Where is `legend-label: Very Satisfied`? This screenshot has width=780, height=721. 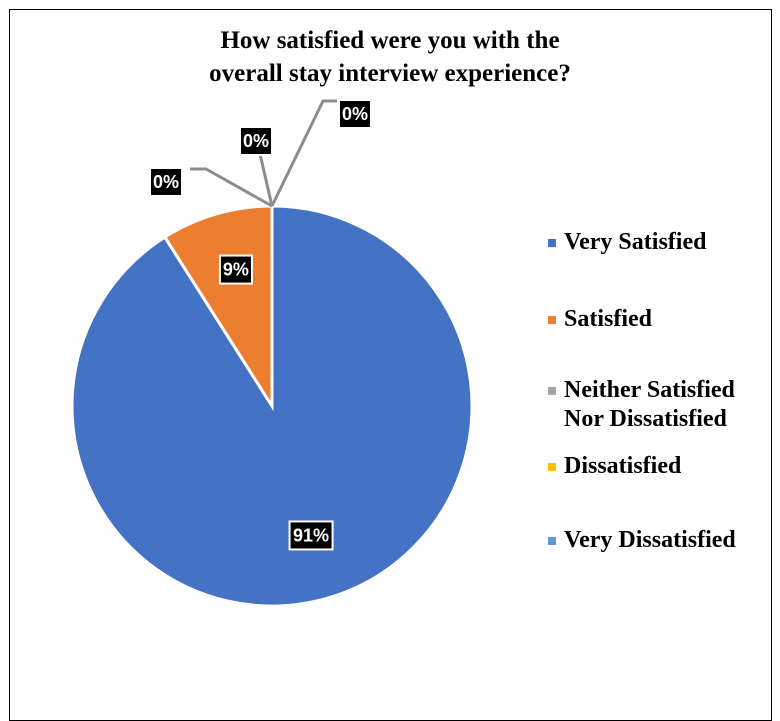 legend-label: Very Satisfied is located at coordinates (635, 242).